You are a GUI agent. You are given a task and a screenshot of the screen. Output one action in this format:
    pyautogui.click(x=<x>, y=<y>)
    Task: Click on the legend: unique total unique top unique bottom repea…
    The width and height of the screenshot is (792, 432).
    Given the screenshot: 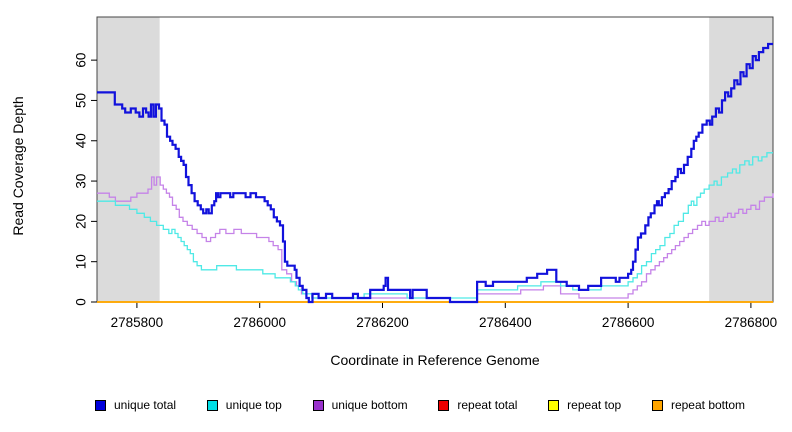 What is the action you would take?
    pyautogui.click(x=420, y=405)
    